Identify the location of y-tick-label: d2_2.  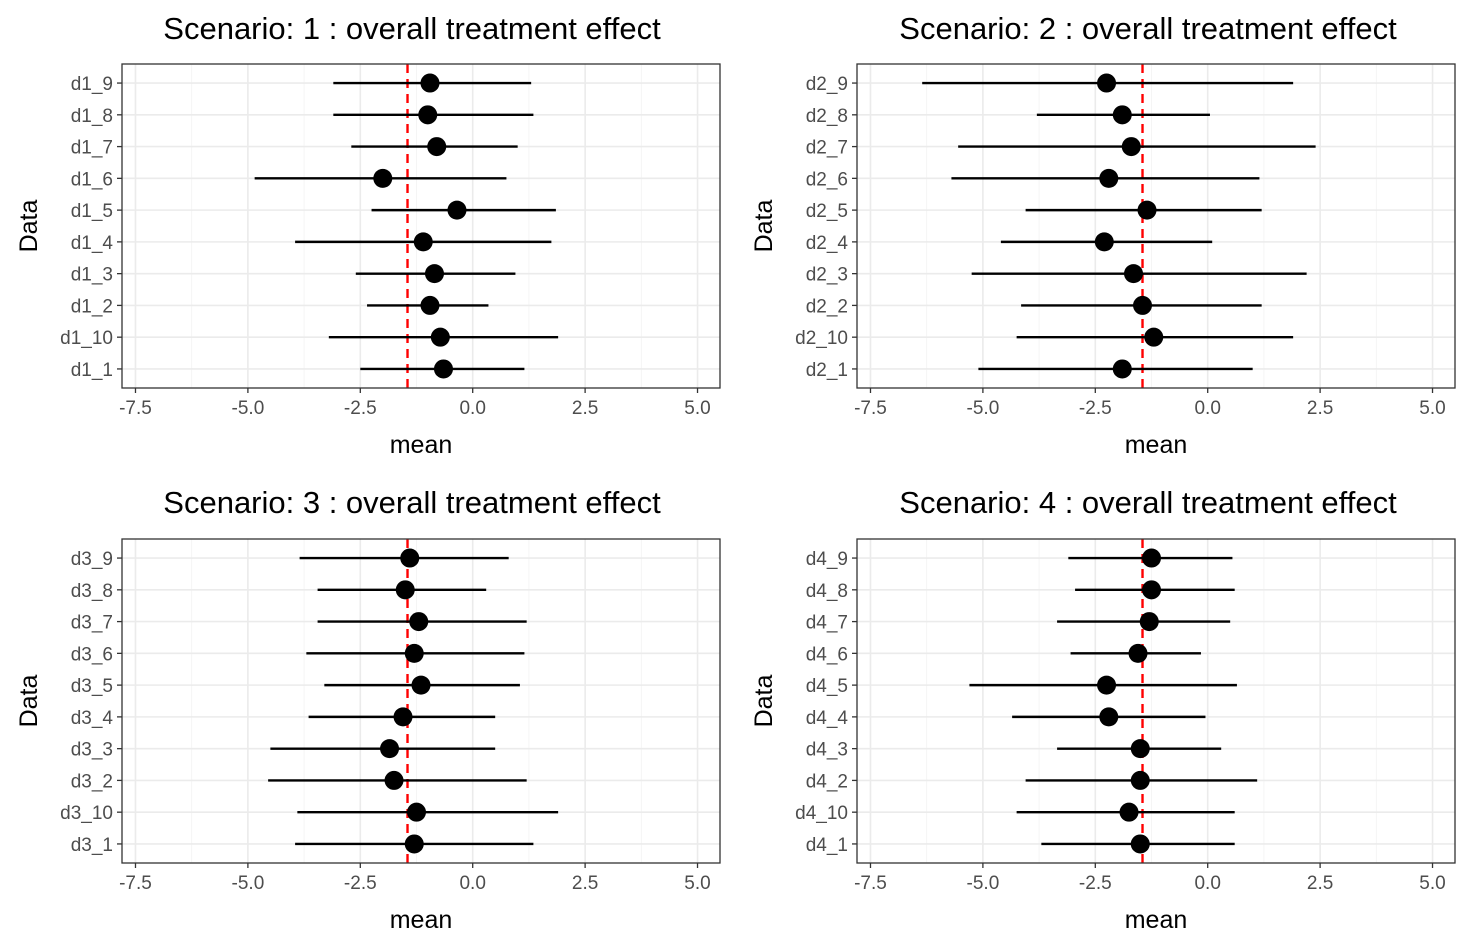
(827, 306).